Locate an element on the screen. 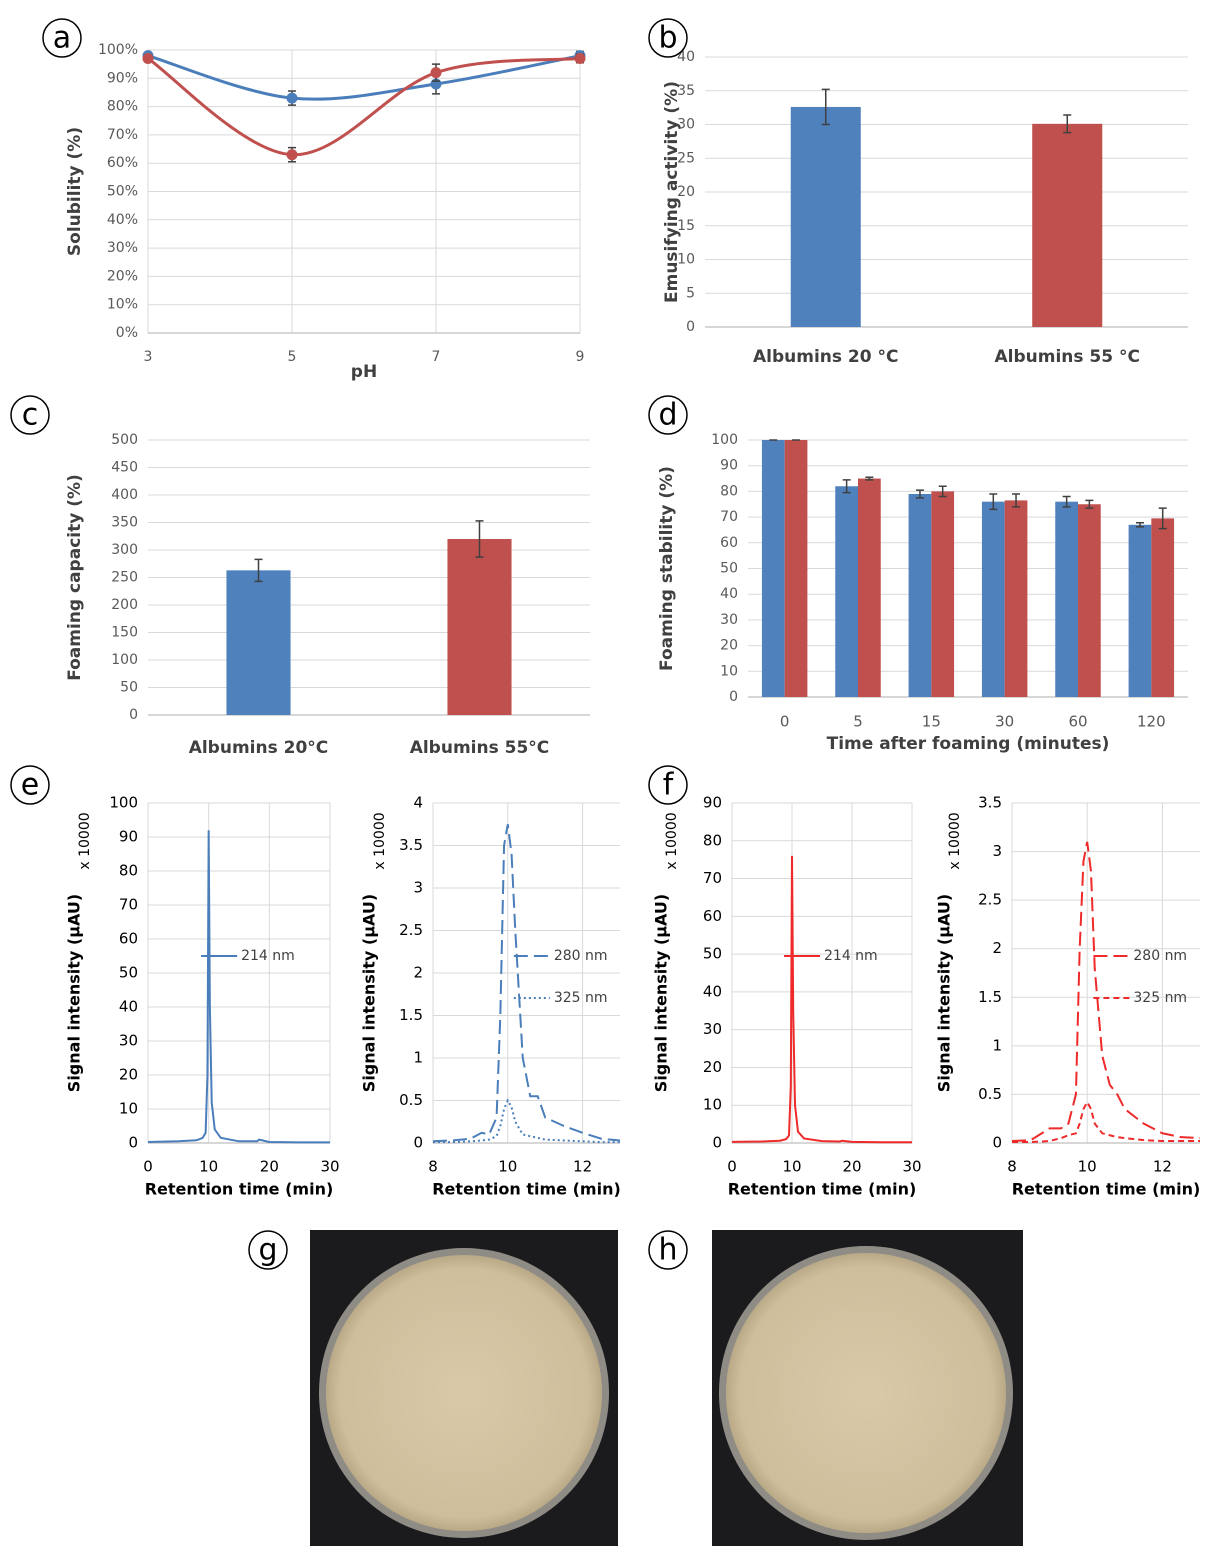 The width and height of the screenshot is (1213, 1546). photo-g is located at coordinates (464, 1388).